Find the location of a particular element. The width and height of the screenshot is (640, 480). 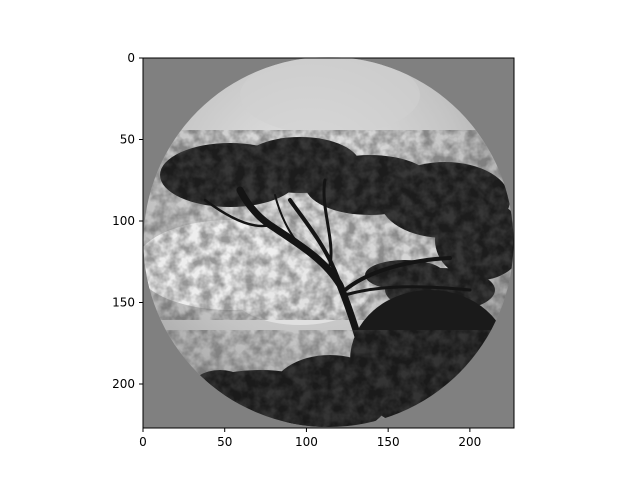

x-tick-label: 50 is located at coordinates (224, 442).